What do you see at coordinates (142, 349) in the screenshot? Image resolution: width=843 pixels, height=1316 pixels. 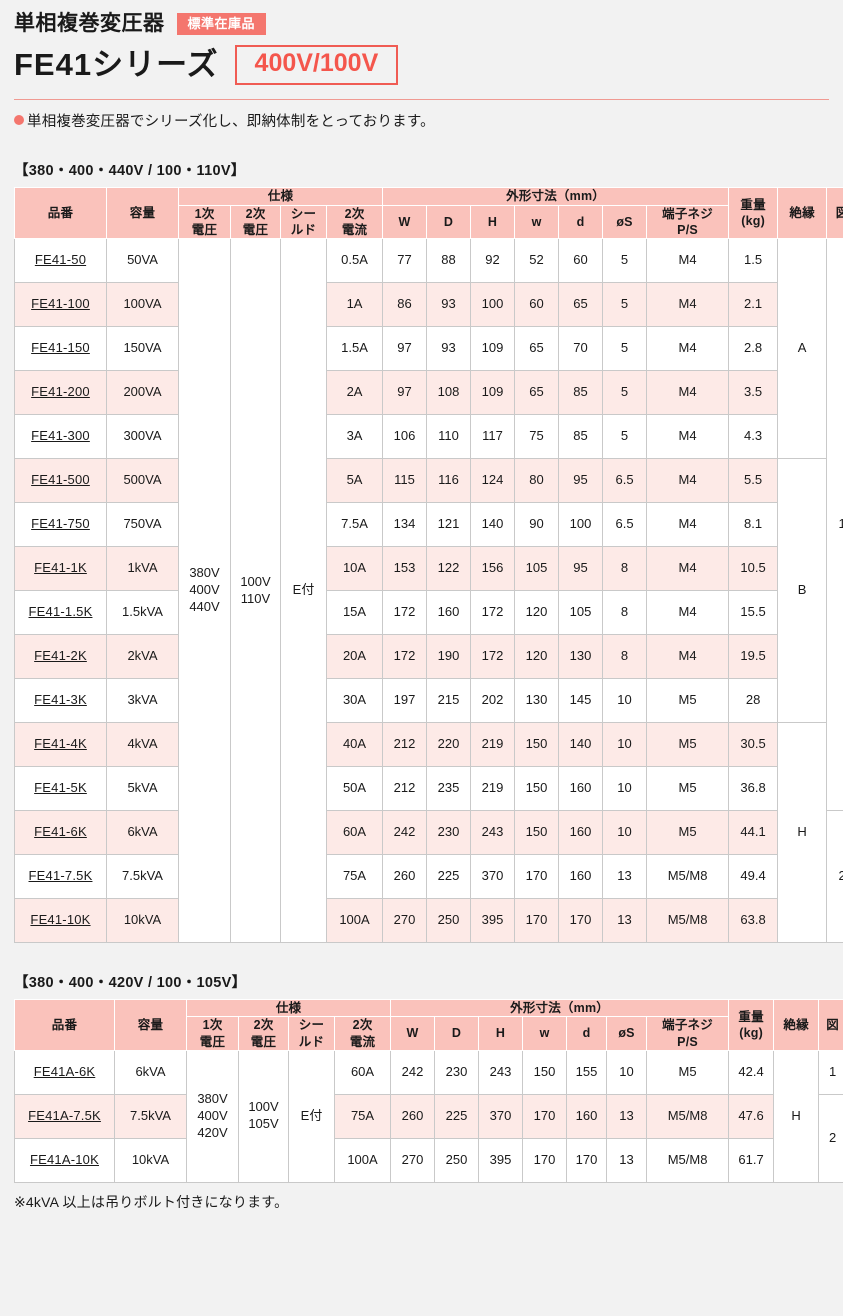 I see `cell-capacity: 150VA` at bounding box center [142, 349].